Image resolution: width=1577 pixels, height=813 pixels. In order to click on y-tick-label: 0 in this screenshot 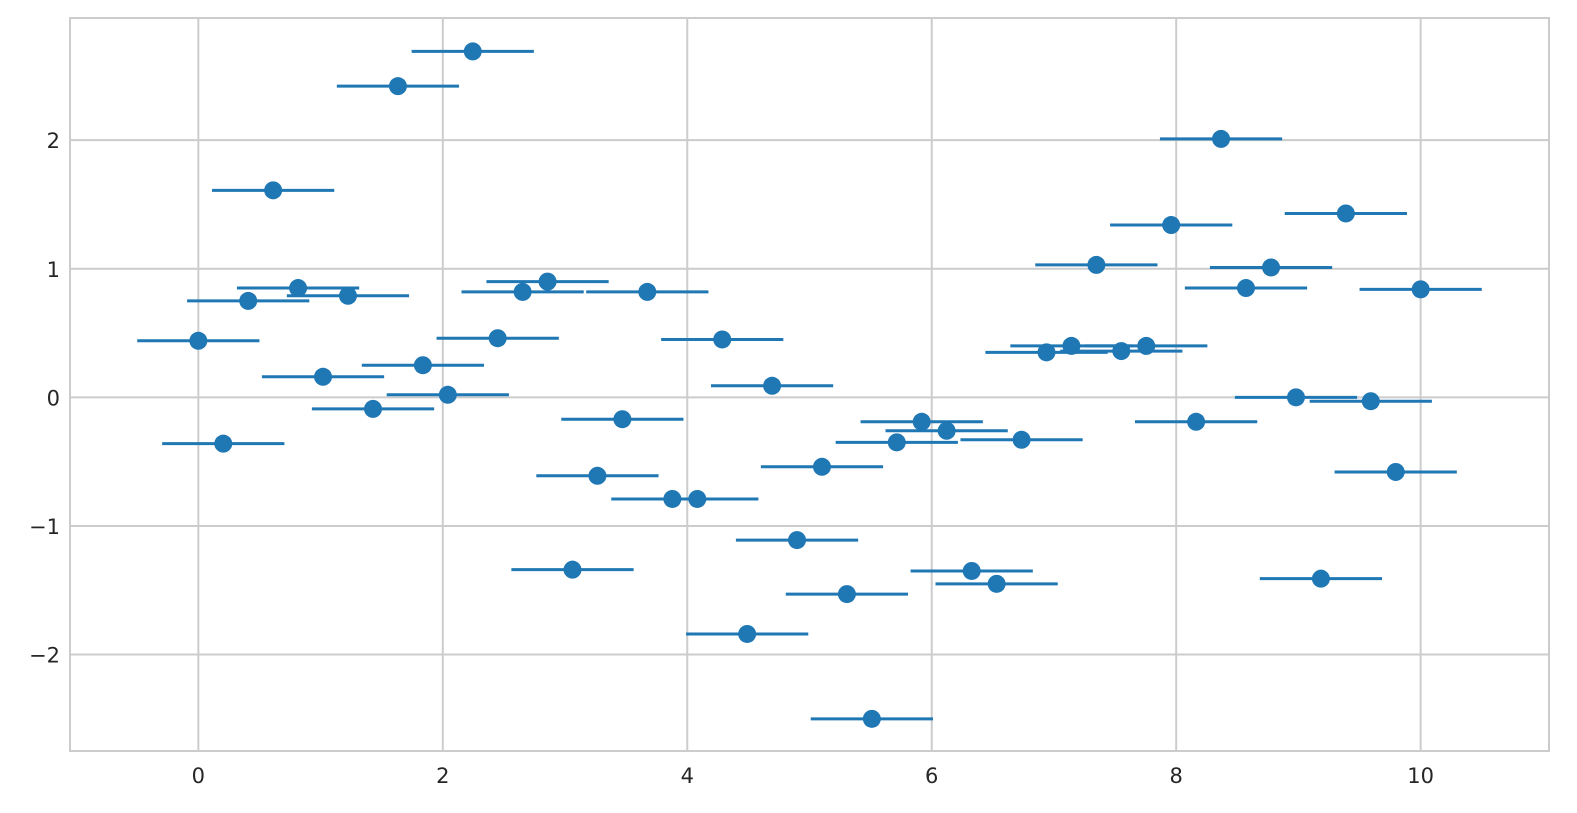, I will do `click(53, 398)`.